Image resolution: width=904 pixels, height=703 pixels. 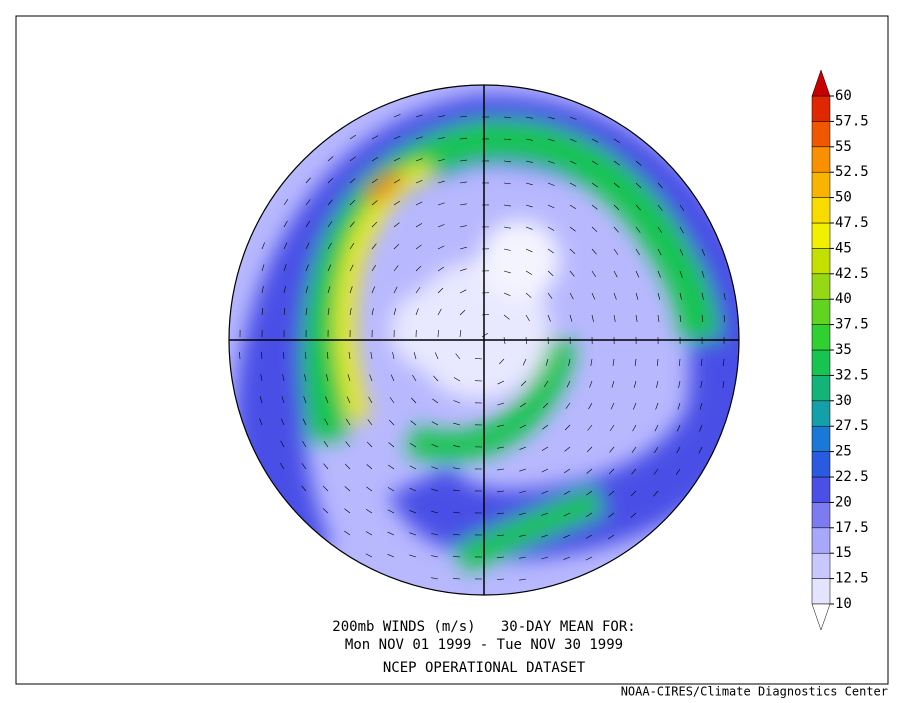 What do you see at coordinates (483, 627) in the screenshot?
I see `title-line: 200mb WINDS (m/s) 30-DAY MEAN FOR:` at bounding box center [483, 627].